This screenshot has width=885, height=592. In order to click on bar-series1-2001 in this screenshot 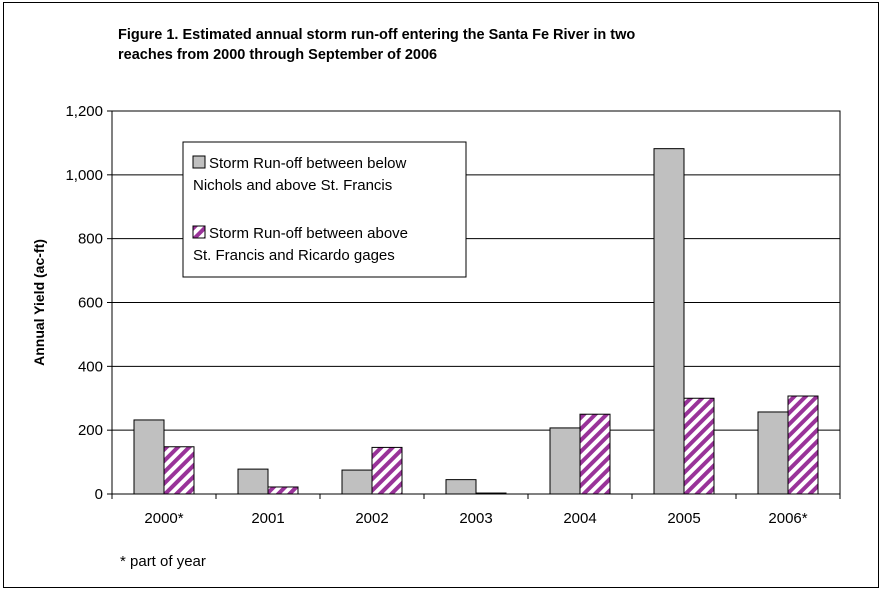, I will do `click(253, 481)`.